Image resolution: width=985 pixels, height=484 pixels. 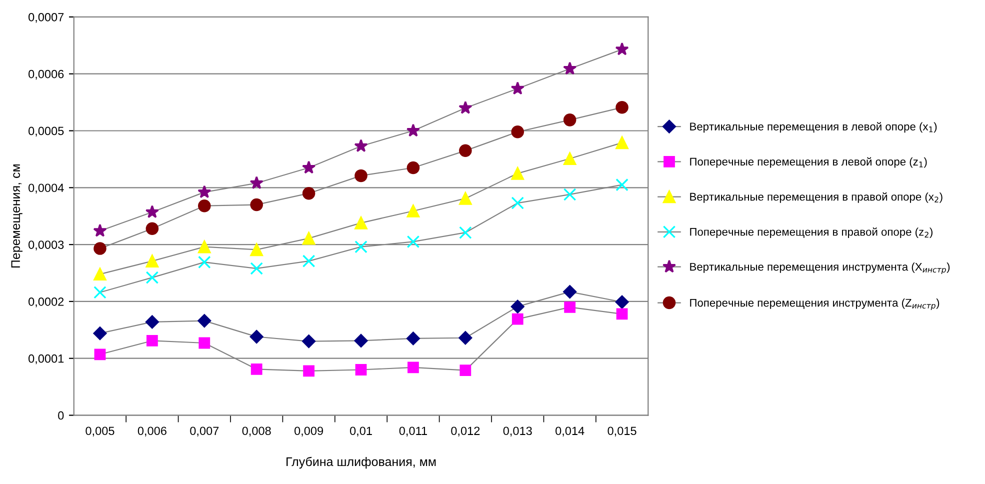 What do you see at coordinates (204, 431) in the screenshot?
I see `x-tick-label: 0,007` at bounding box center [204, 431].